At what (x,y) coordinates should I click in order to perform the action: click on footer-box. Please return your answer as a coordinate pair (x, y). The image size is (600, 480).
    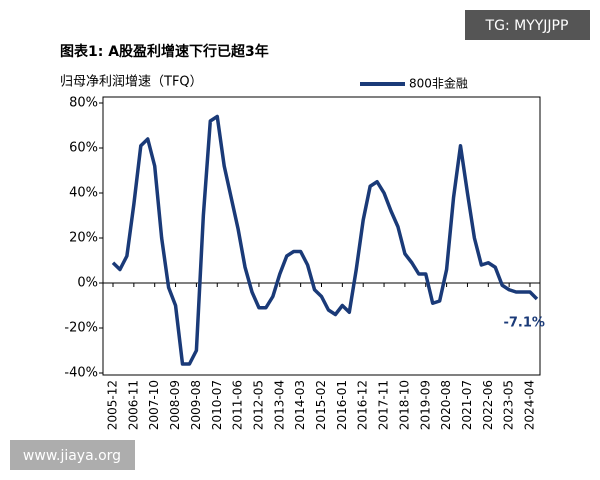
    Looking at the image, I should click on (72, 455).